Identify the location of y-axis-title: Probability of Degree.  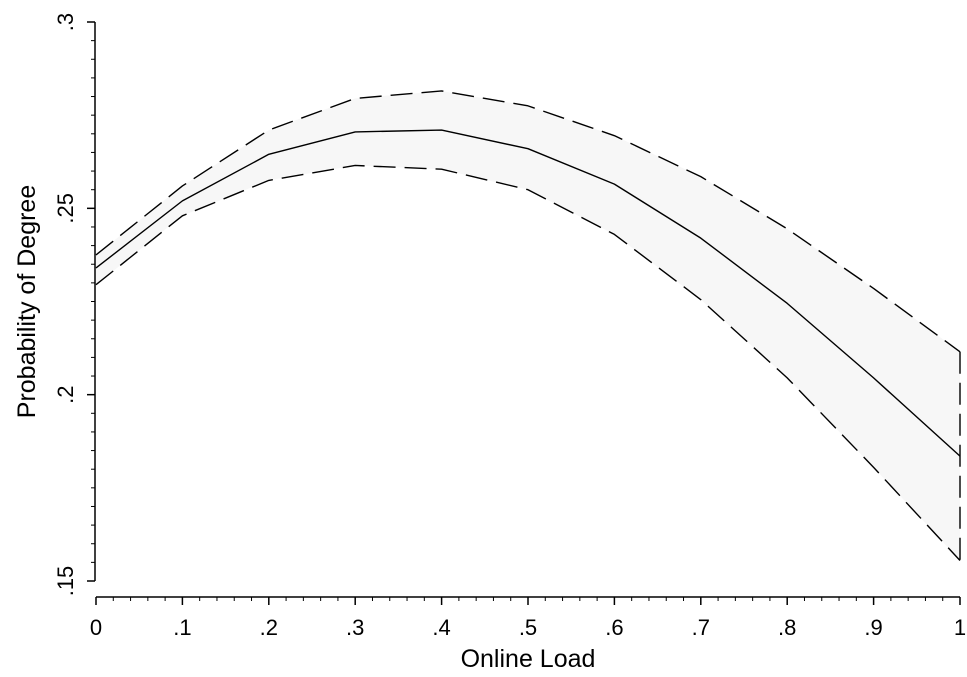
(27, 301).